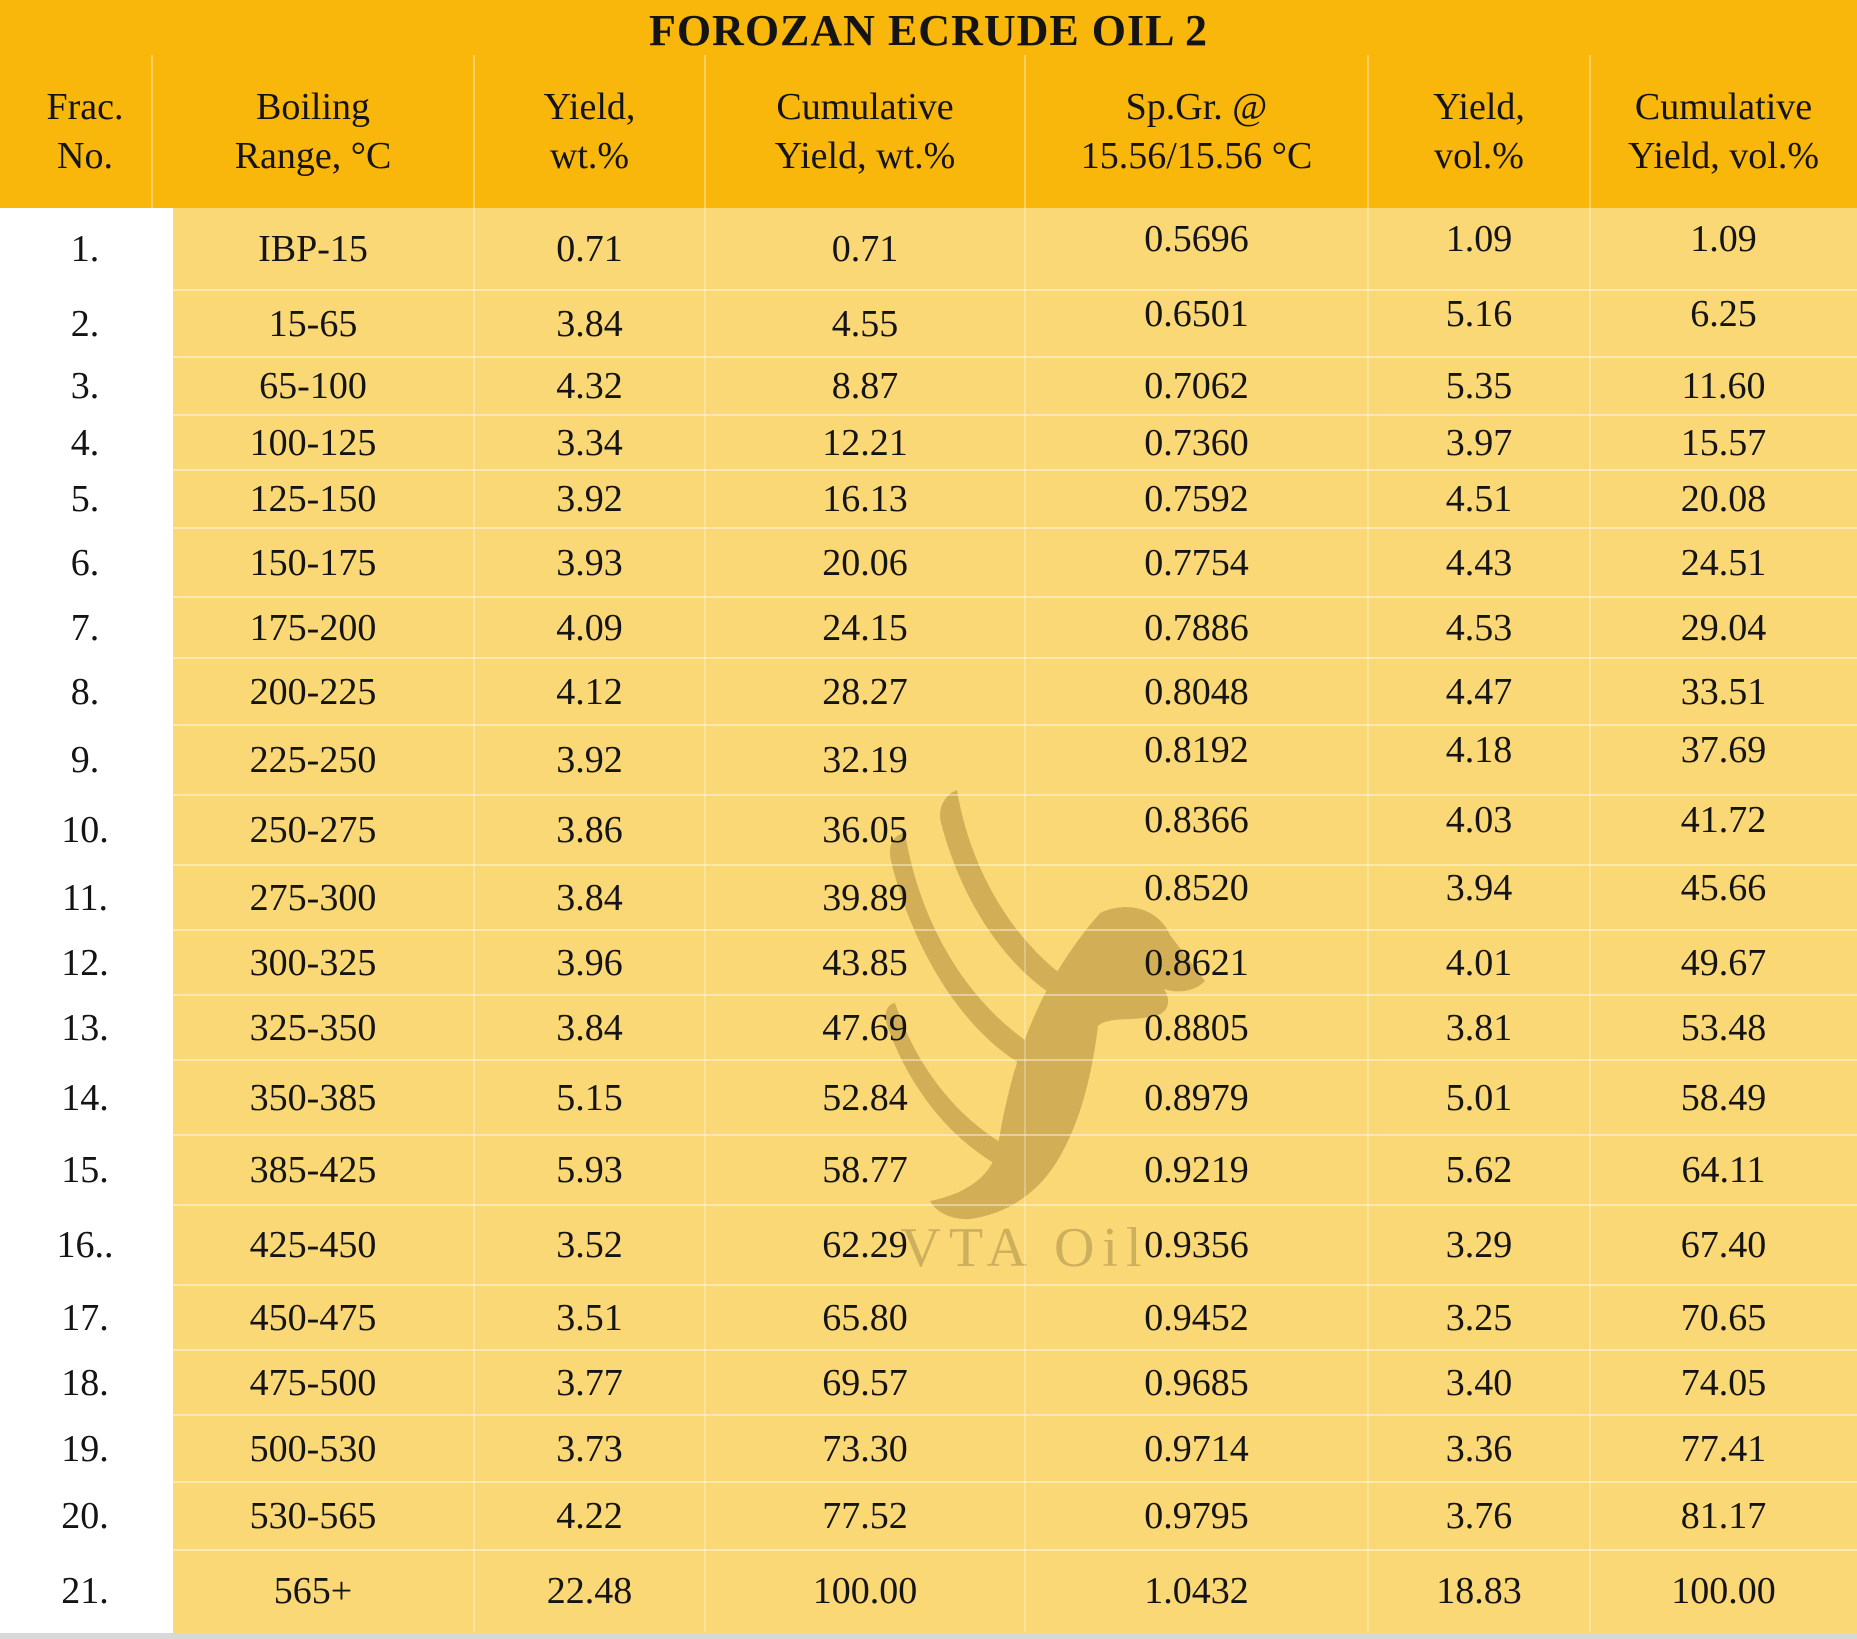  What do you see at coordinates (313, 830) in the screenshot?
I see `table-cell: 250-275` at bounding box center [313, 830].